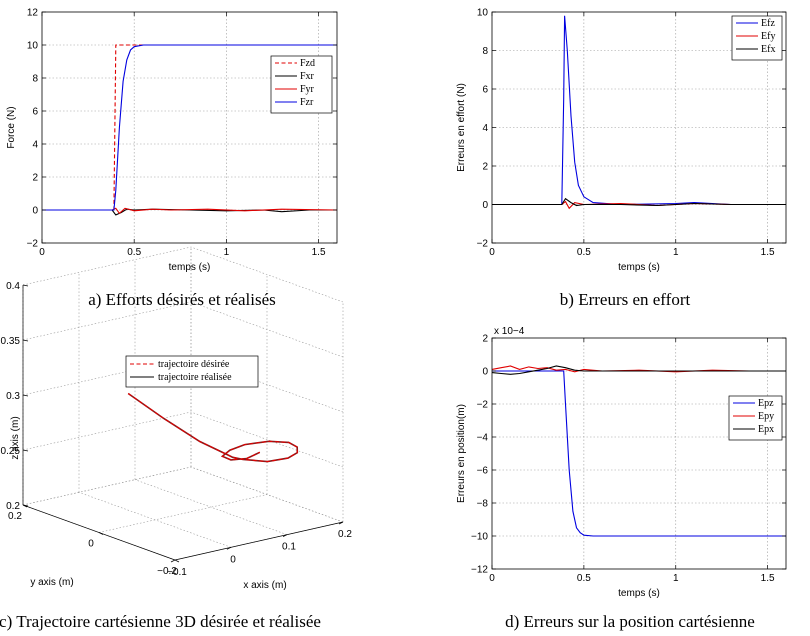  What do you see at coordinates (11, 127) in the screenshot?
I see `y-axis-label: Force (N)` at bounding box center [11, 127].